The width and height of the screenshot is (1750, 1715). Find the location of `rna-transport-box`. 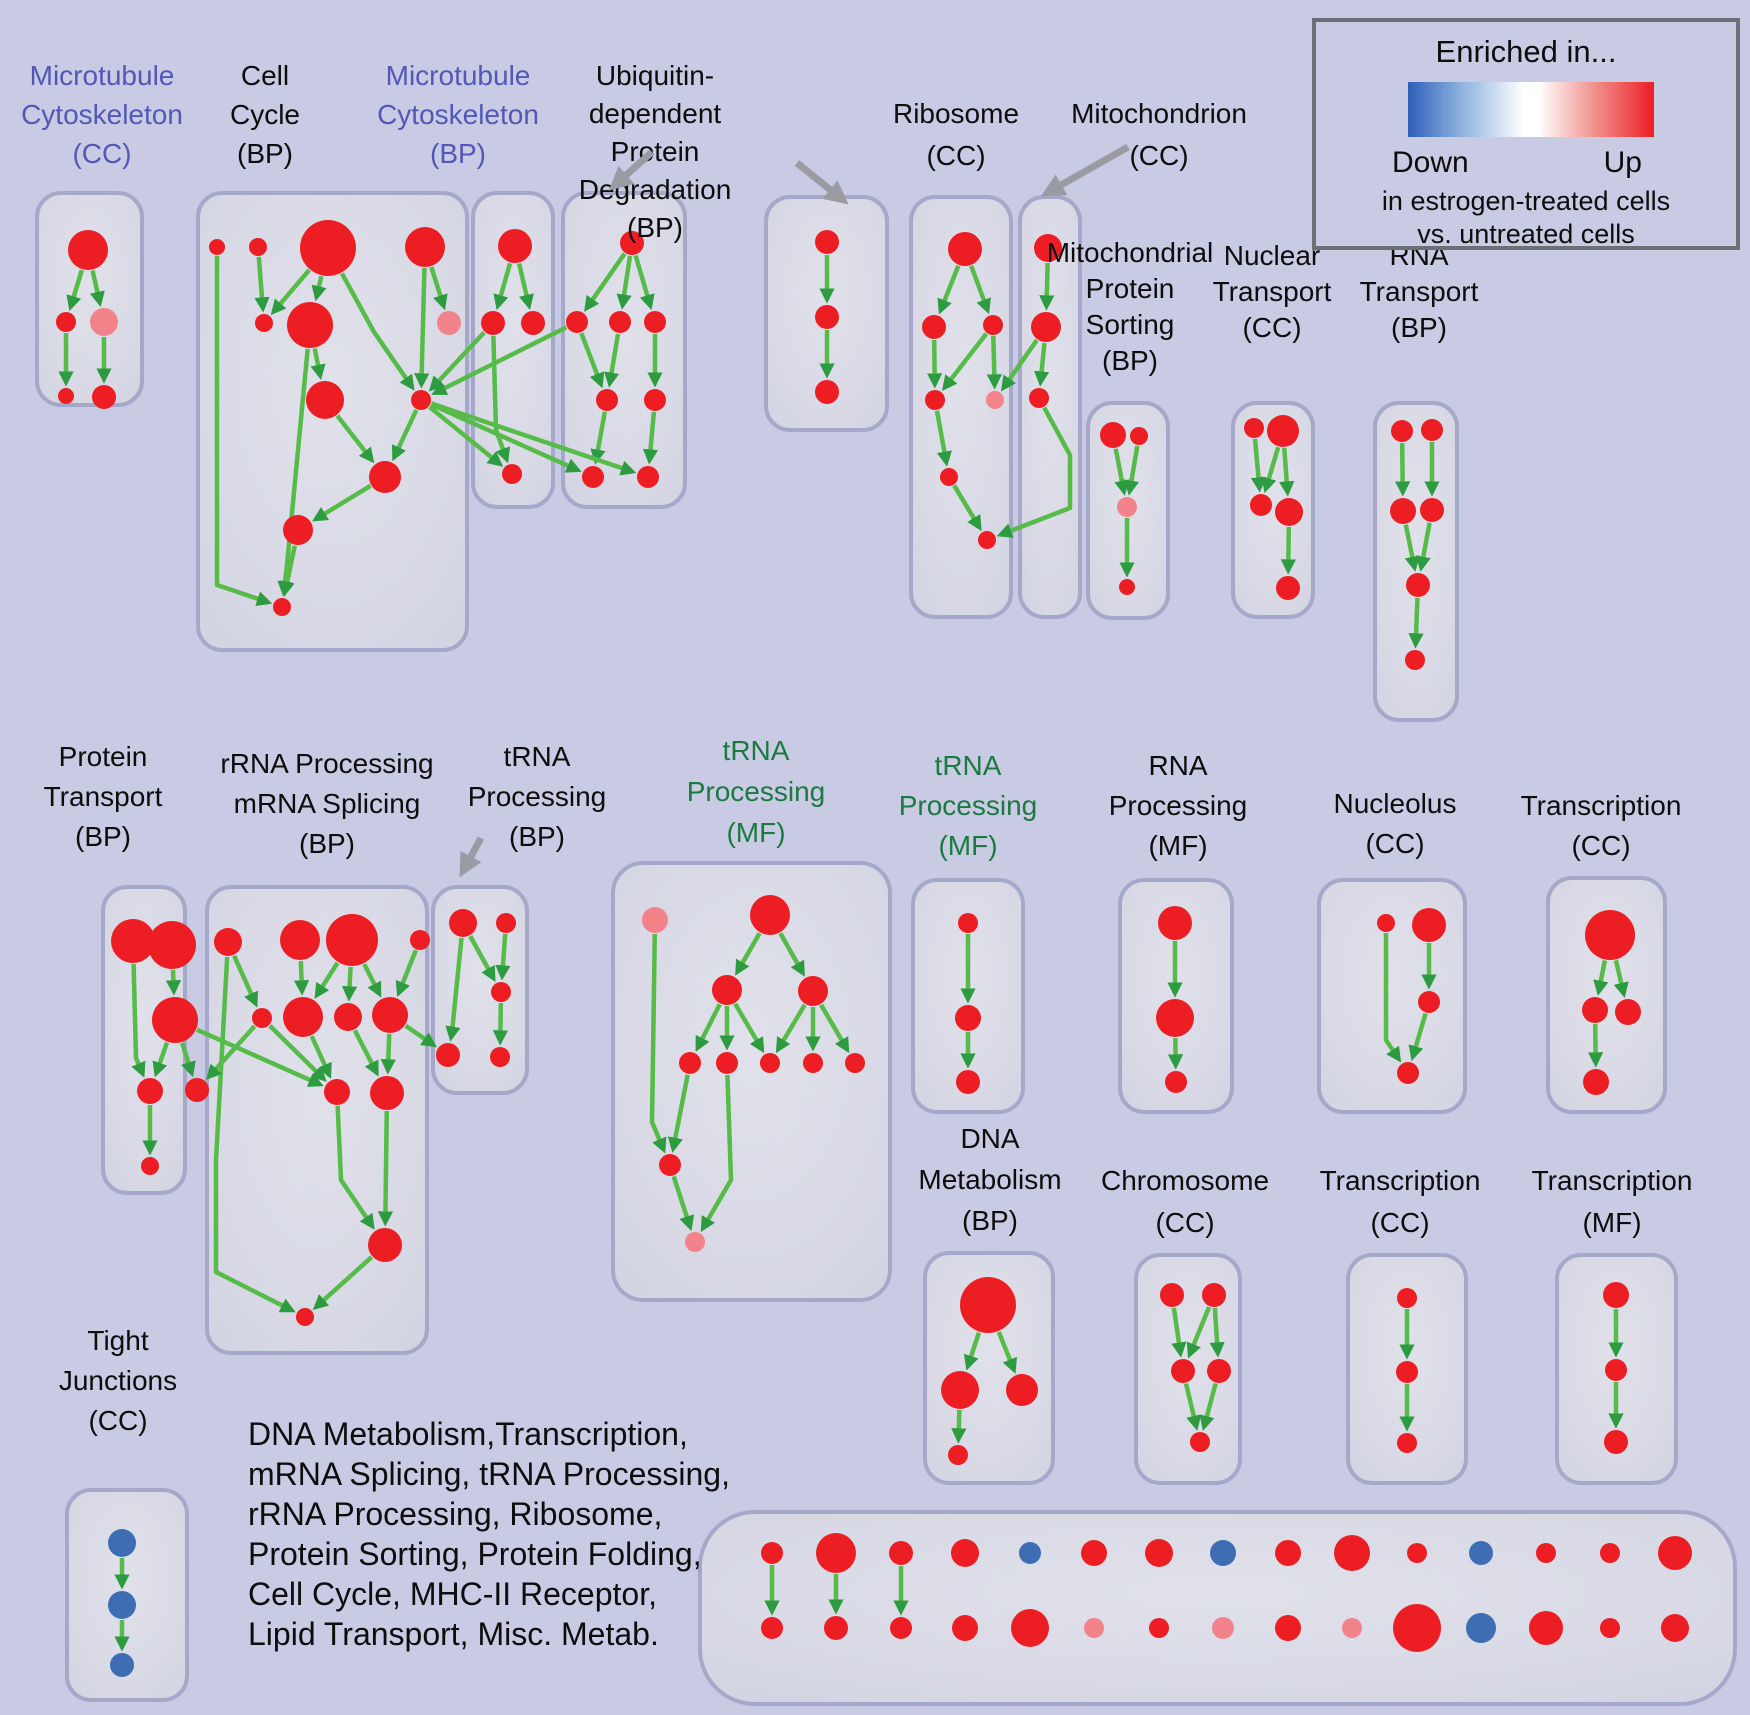

rna-transport-box is located at coordinates (1416, 561).